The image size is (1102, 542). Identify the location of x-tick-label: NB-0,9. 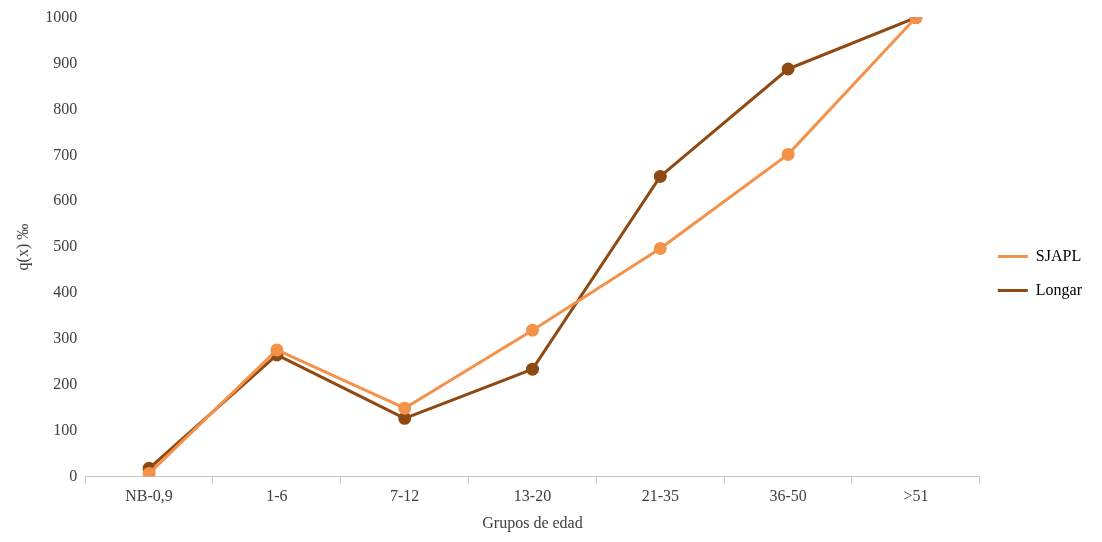
(149, 496).